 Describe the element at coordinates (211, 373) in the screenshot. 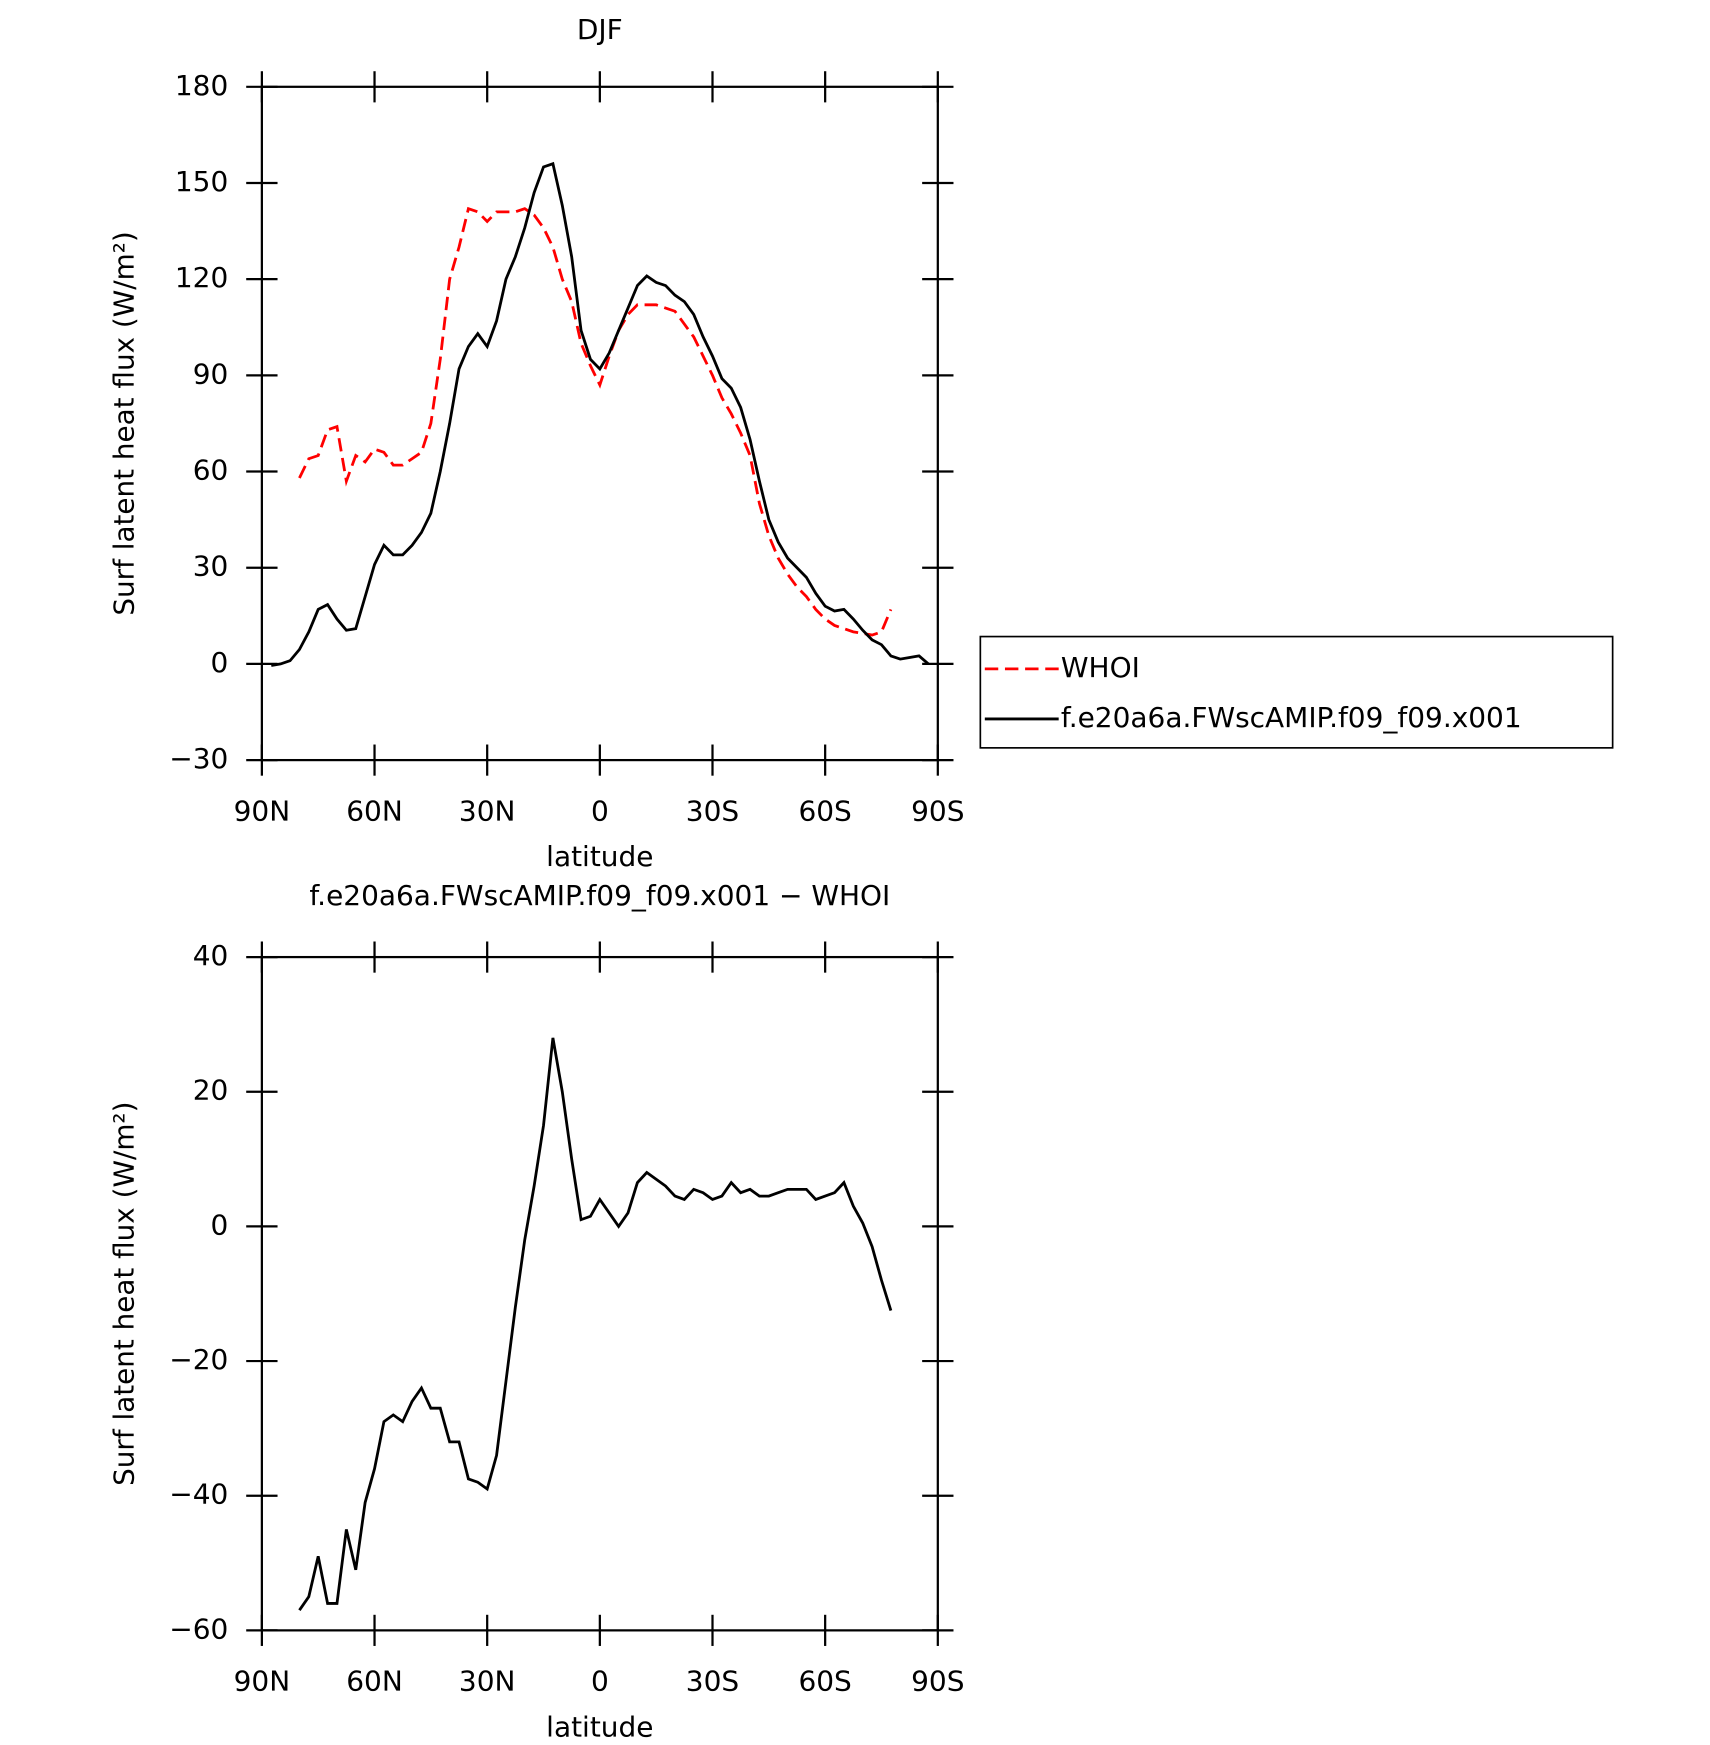

I see `y-tick-label: 90` at that location.